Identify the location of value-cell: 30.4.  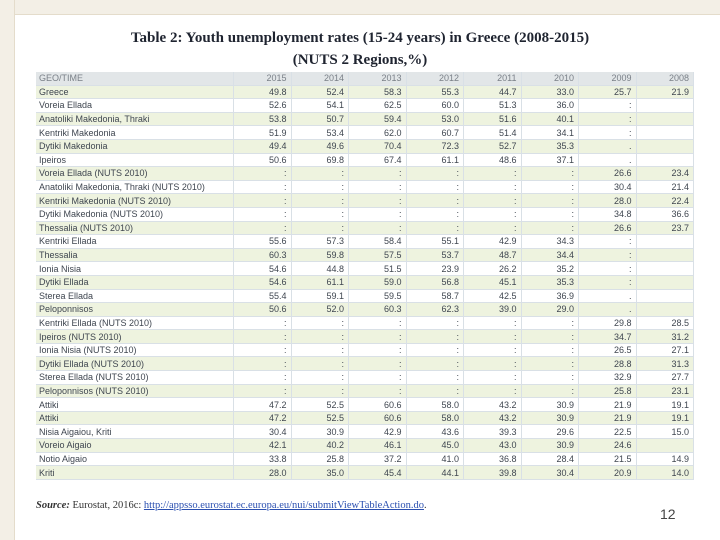
(550, 472).